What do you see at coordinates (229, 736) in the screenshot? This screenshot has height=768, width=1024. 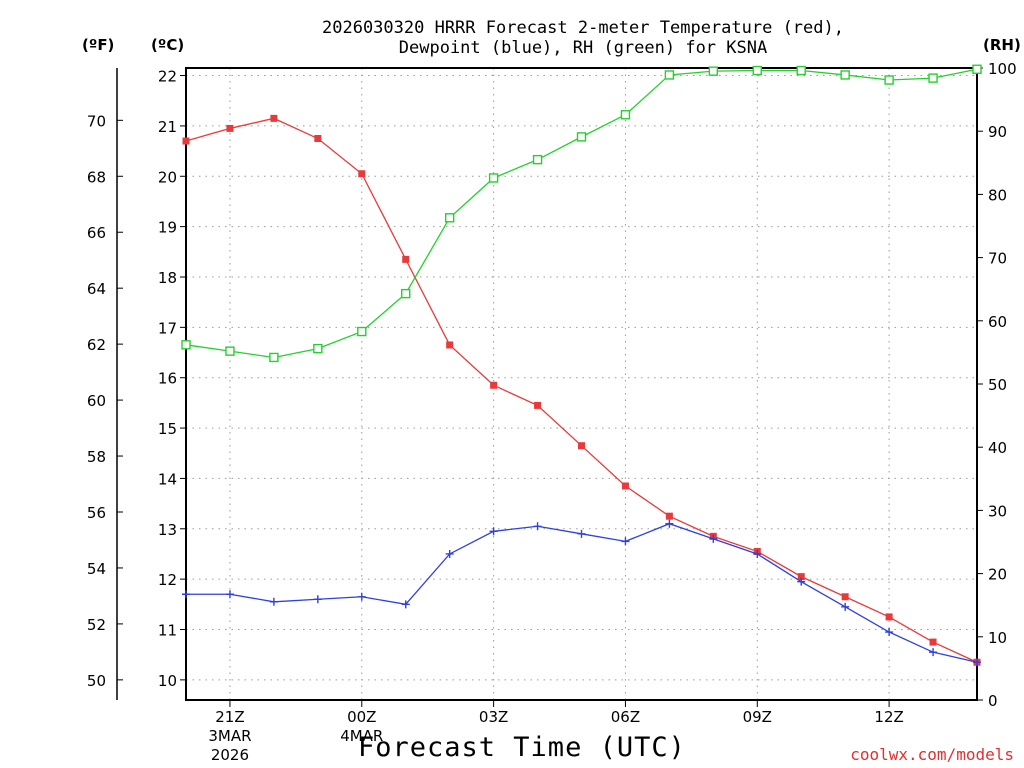 I see `x-tick-date-label: 3MAR` at bounding box center [229, 736].